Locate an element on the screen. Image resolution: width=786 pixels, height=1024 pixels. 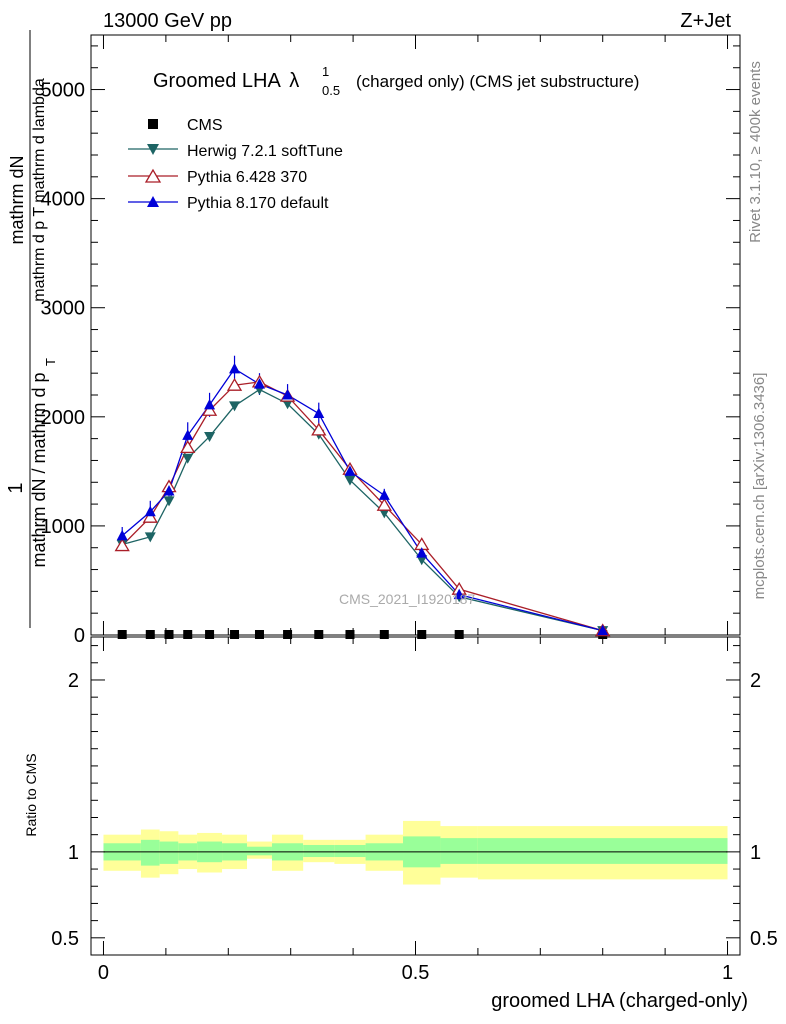
legend-herwig-marker is located at coordinates (153, 149).